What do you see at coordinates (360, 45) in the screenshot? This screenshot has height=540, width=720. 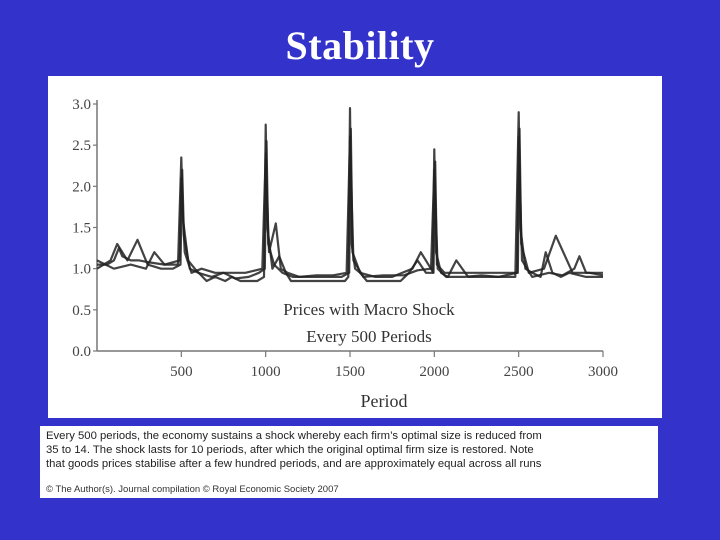 I see `slide-title: Stability` at bounding box center [360, 45].